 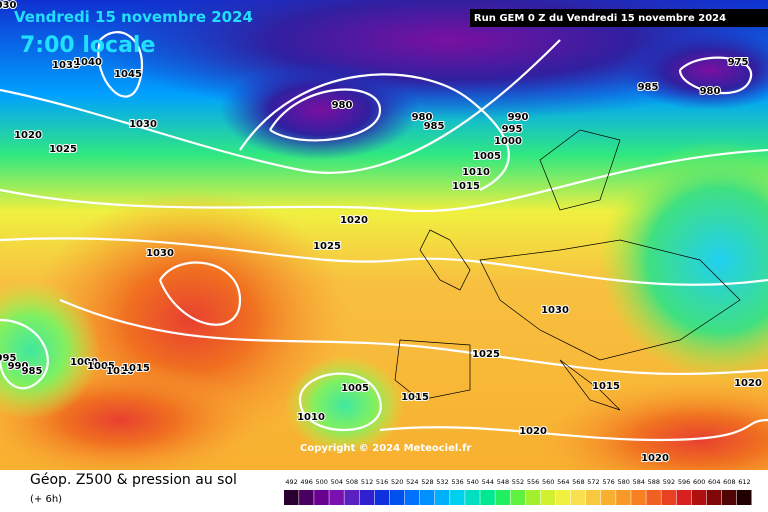 What do you see at coordinates (744, 482) in the screenshot?
I see `scale-label: 612` at bounding box center [744, 482].